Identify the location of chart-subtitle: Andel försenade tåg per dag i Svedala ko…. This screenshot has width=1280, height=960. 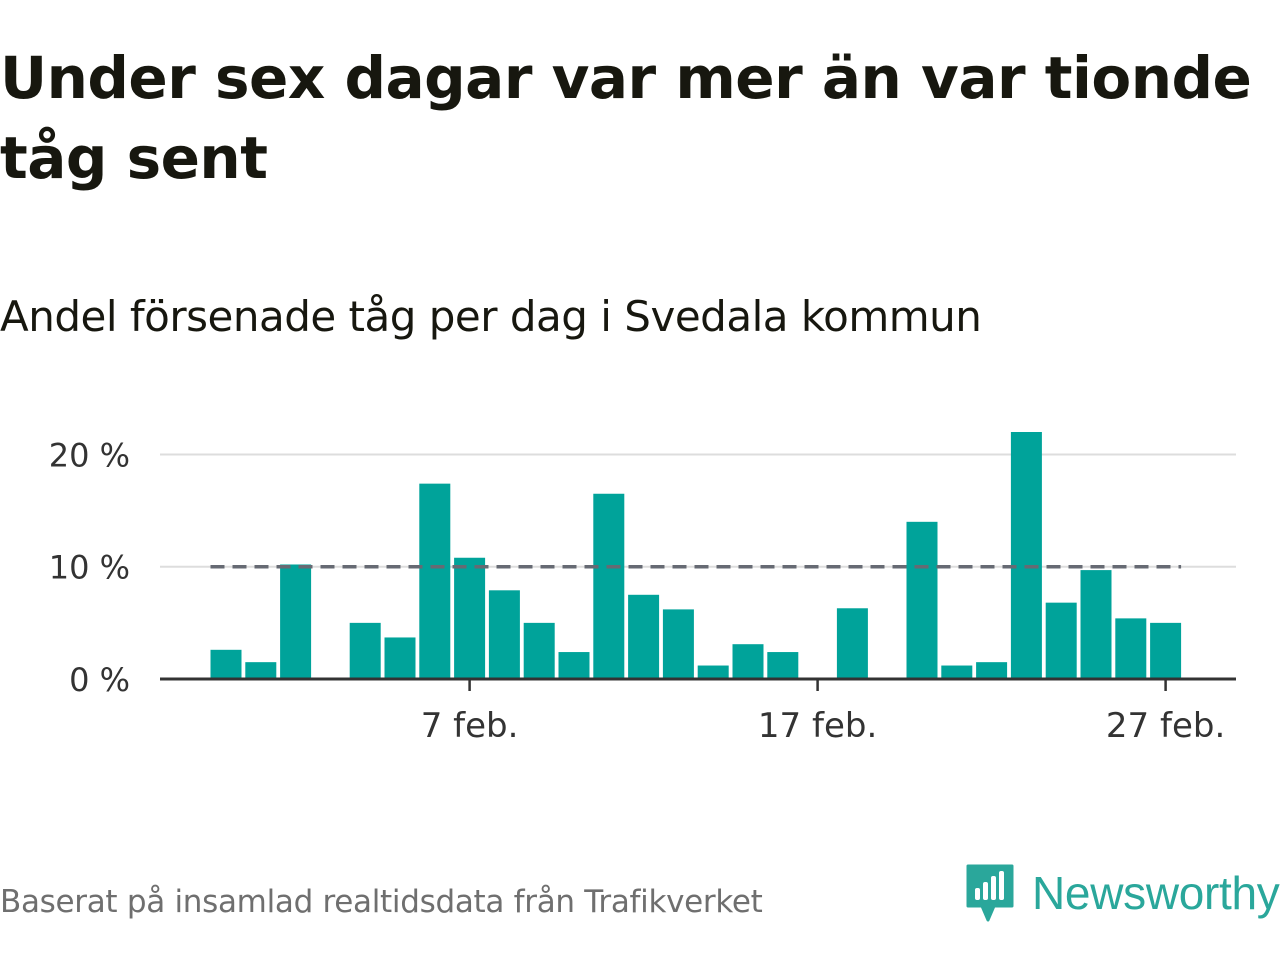
(491, 316).